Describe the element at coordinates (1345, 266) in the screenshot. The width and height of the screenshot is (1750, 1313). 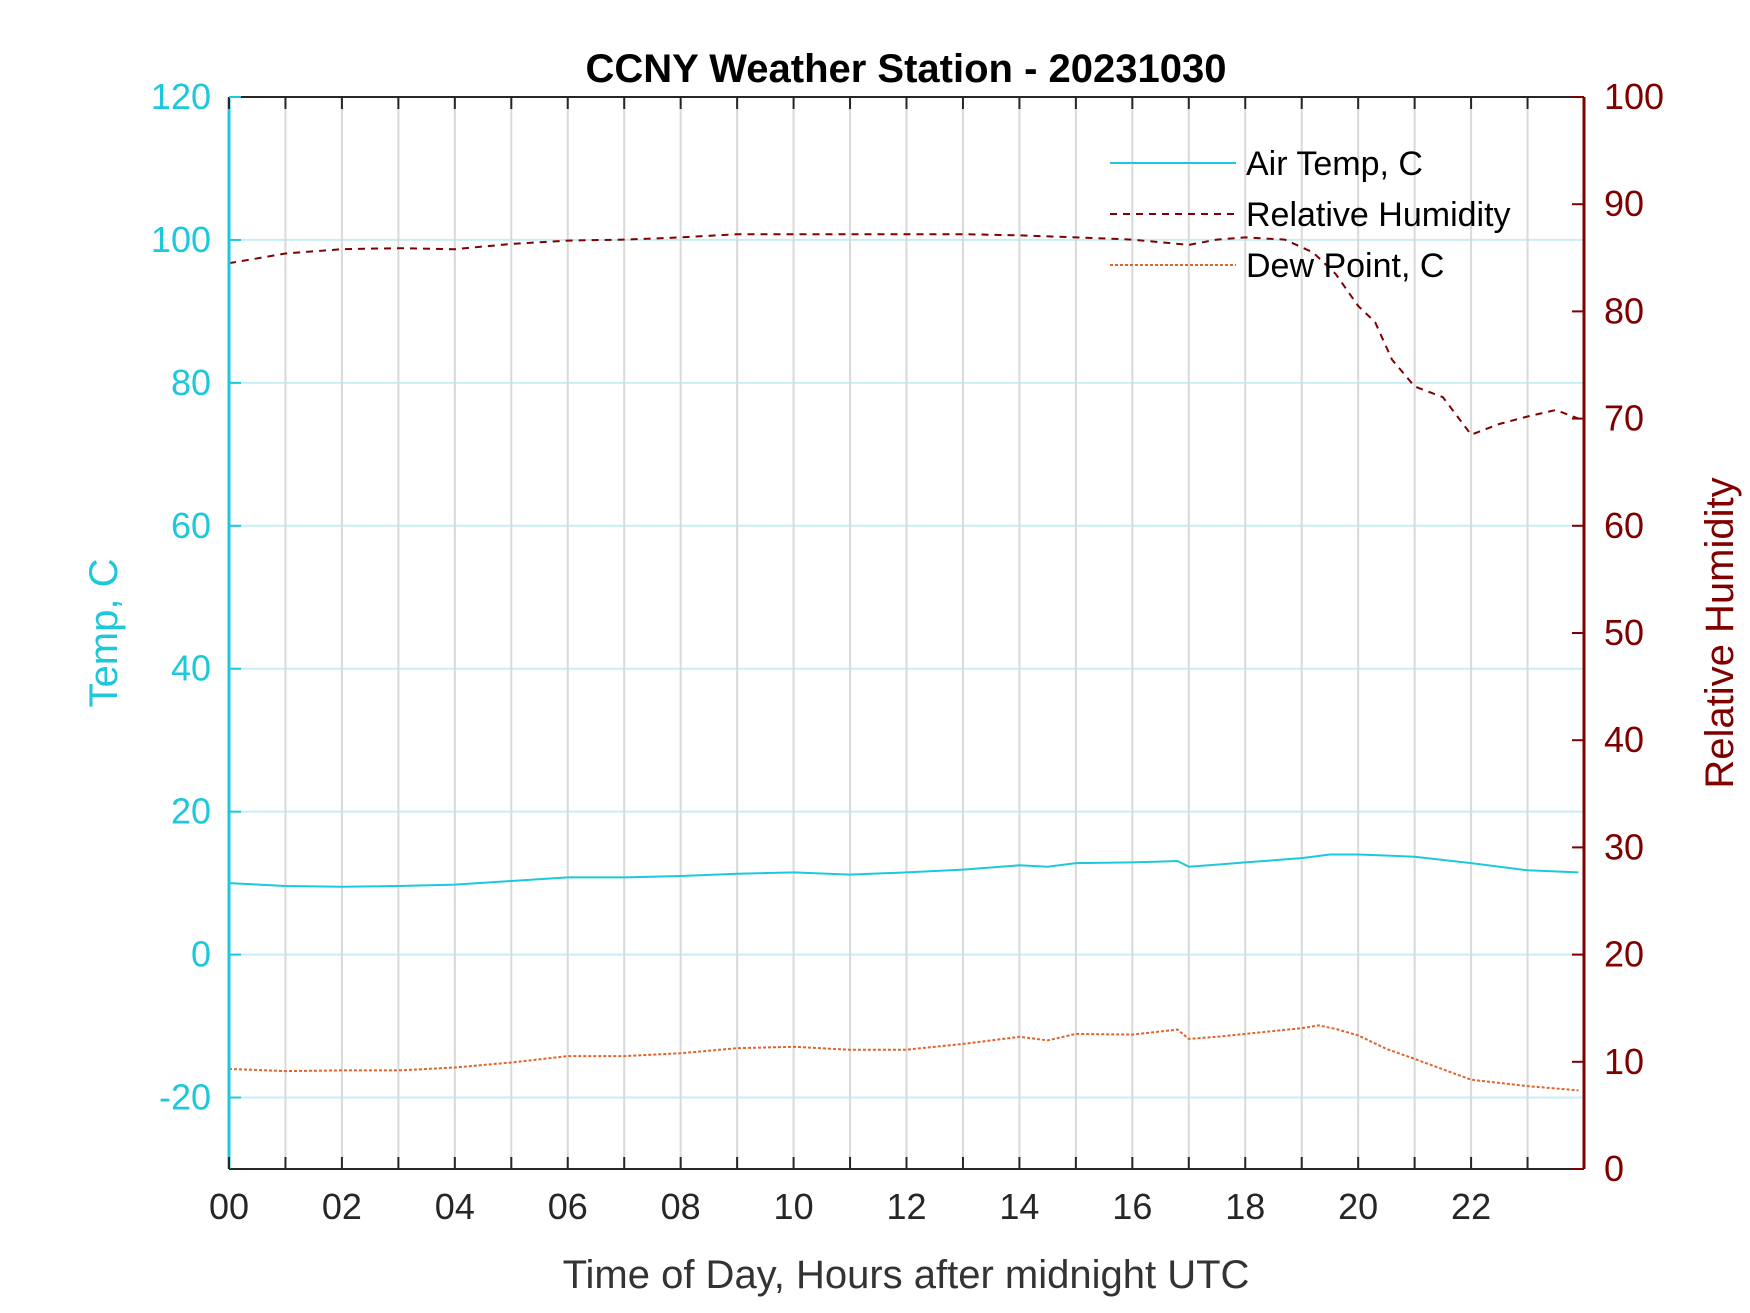
I see `legend-label-3: Dew Point, C` at that location.